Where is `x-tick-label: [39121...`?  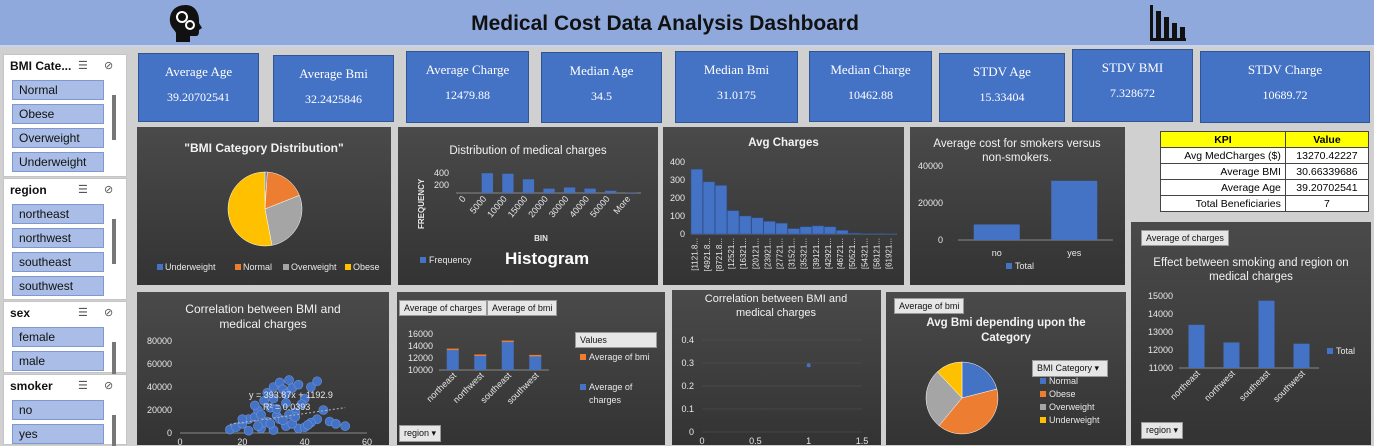
x-tick-label: [39121... is located at coordinates (816, 253).